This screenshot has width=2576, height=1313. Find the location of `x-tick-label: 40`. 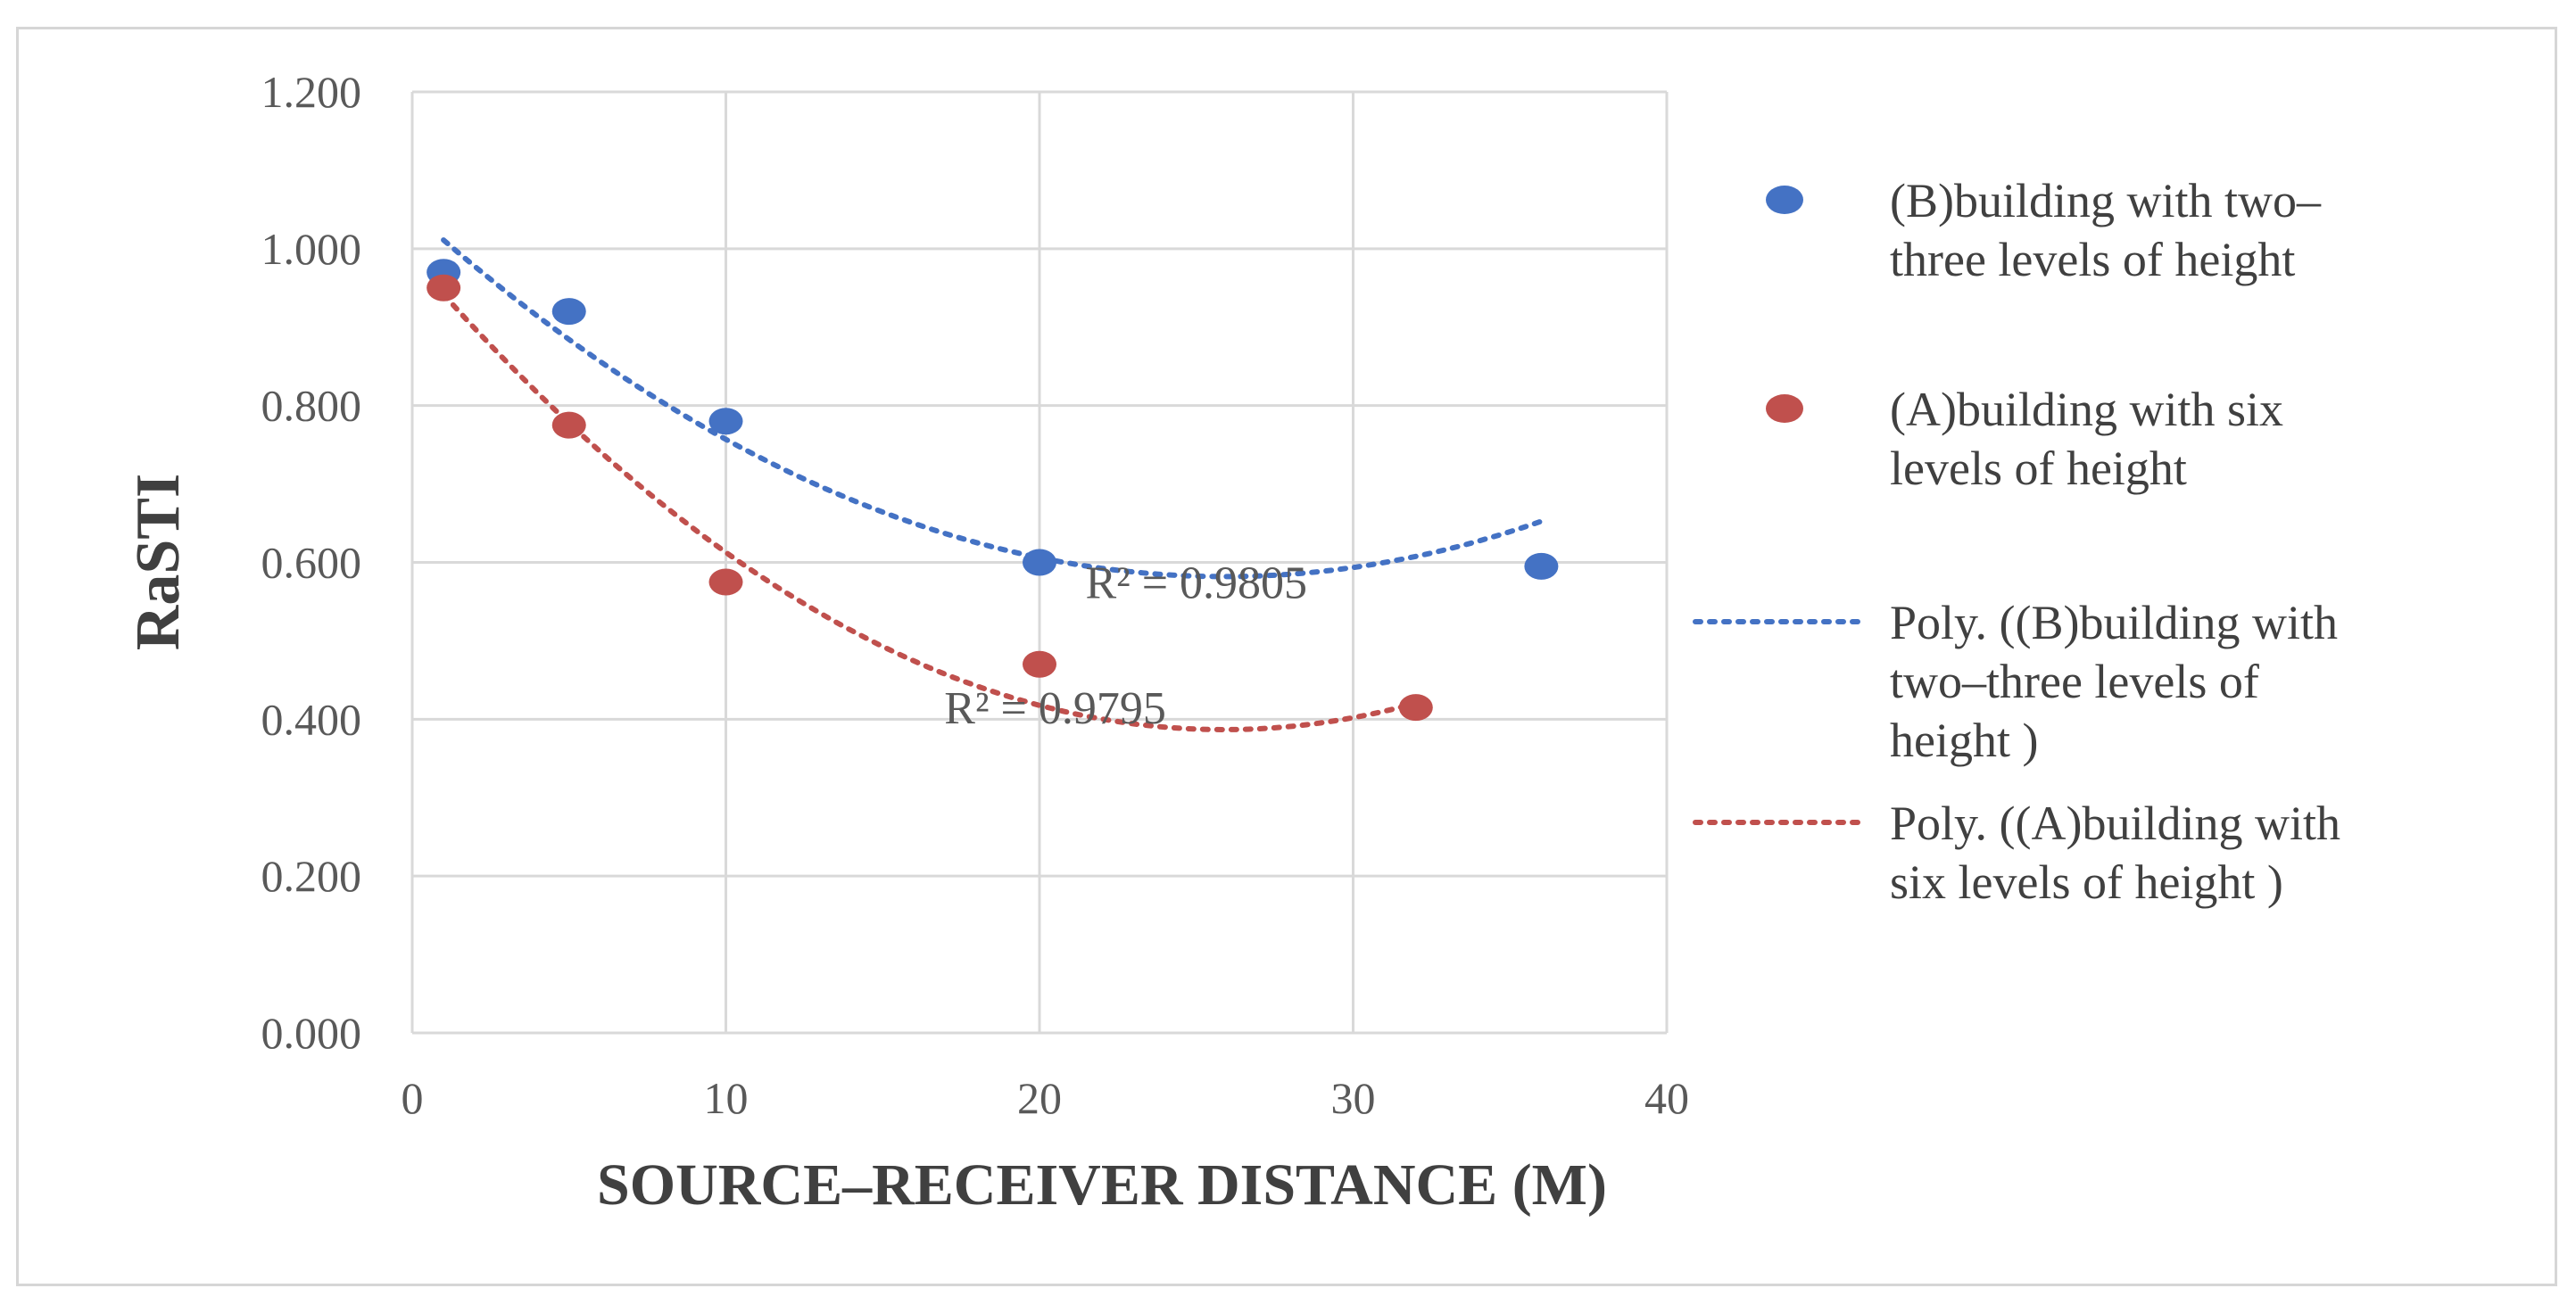

x-tick-label: 40 is located at coordinates (1666, 1098).